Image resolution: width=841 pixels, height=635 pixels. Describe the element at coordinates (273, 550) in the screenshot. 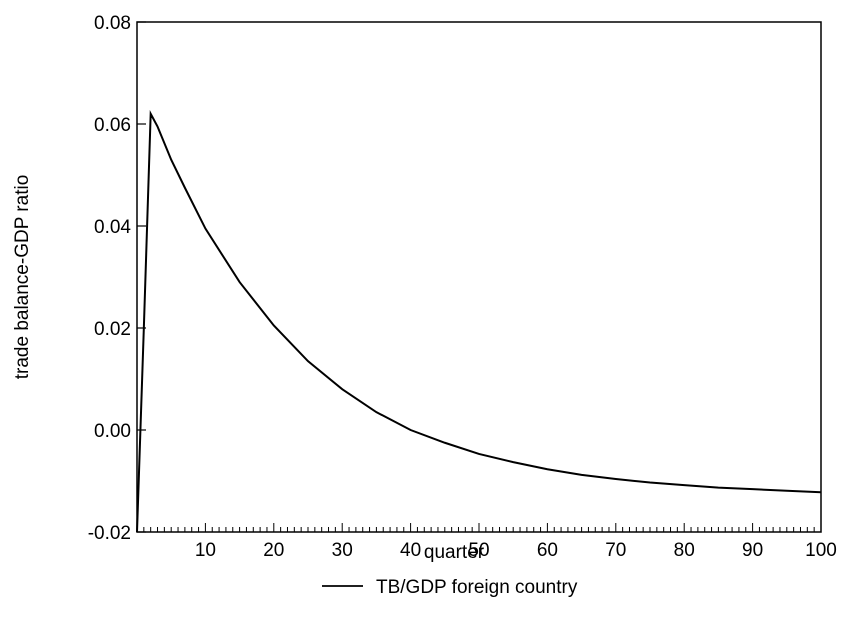

I see `x-tick-label: 20` at that location.